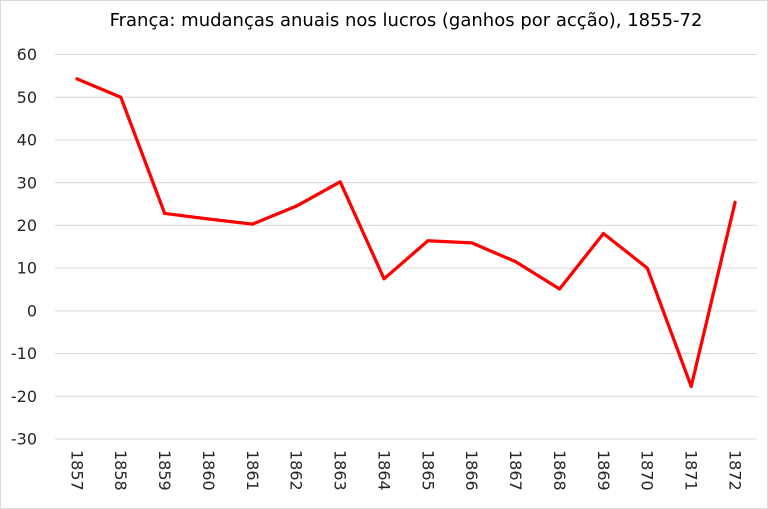 The height and width of the screenshot is (509, 768). Describe the element at coordinates (252, 470) in the screenshot. I see `x-axis-tick-label: 1861` at that location.